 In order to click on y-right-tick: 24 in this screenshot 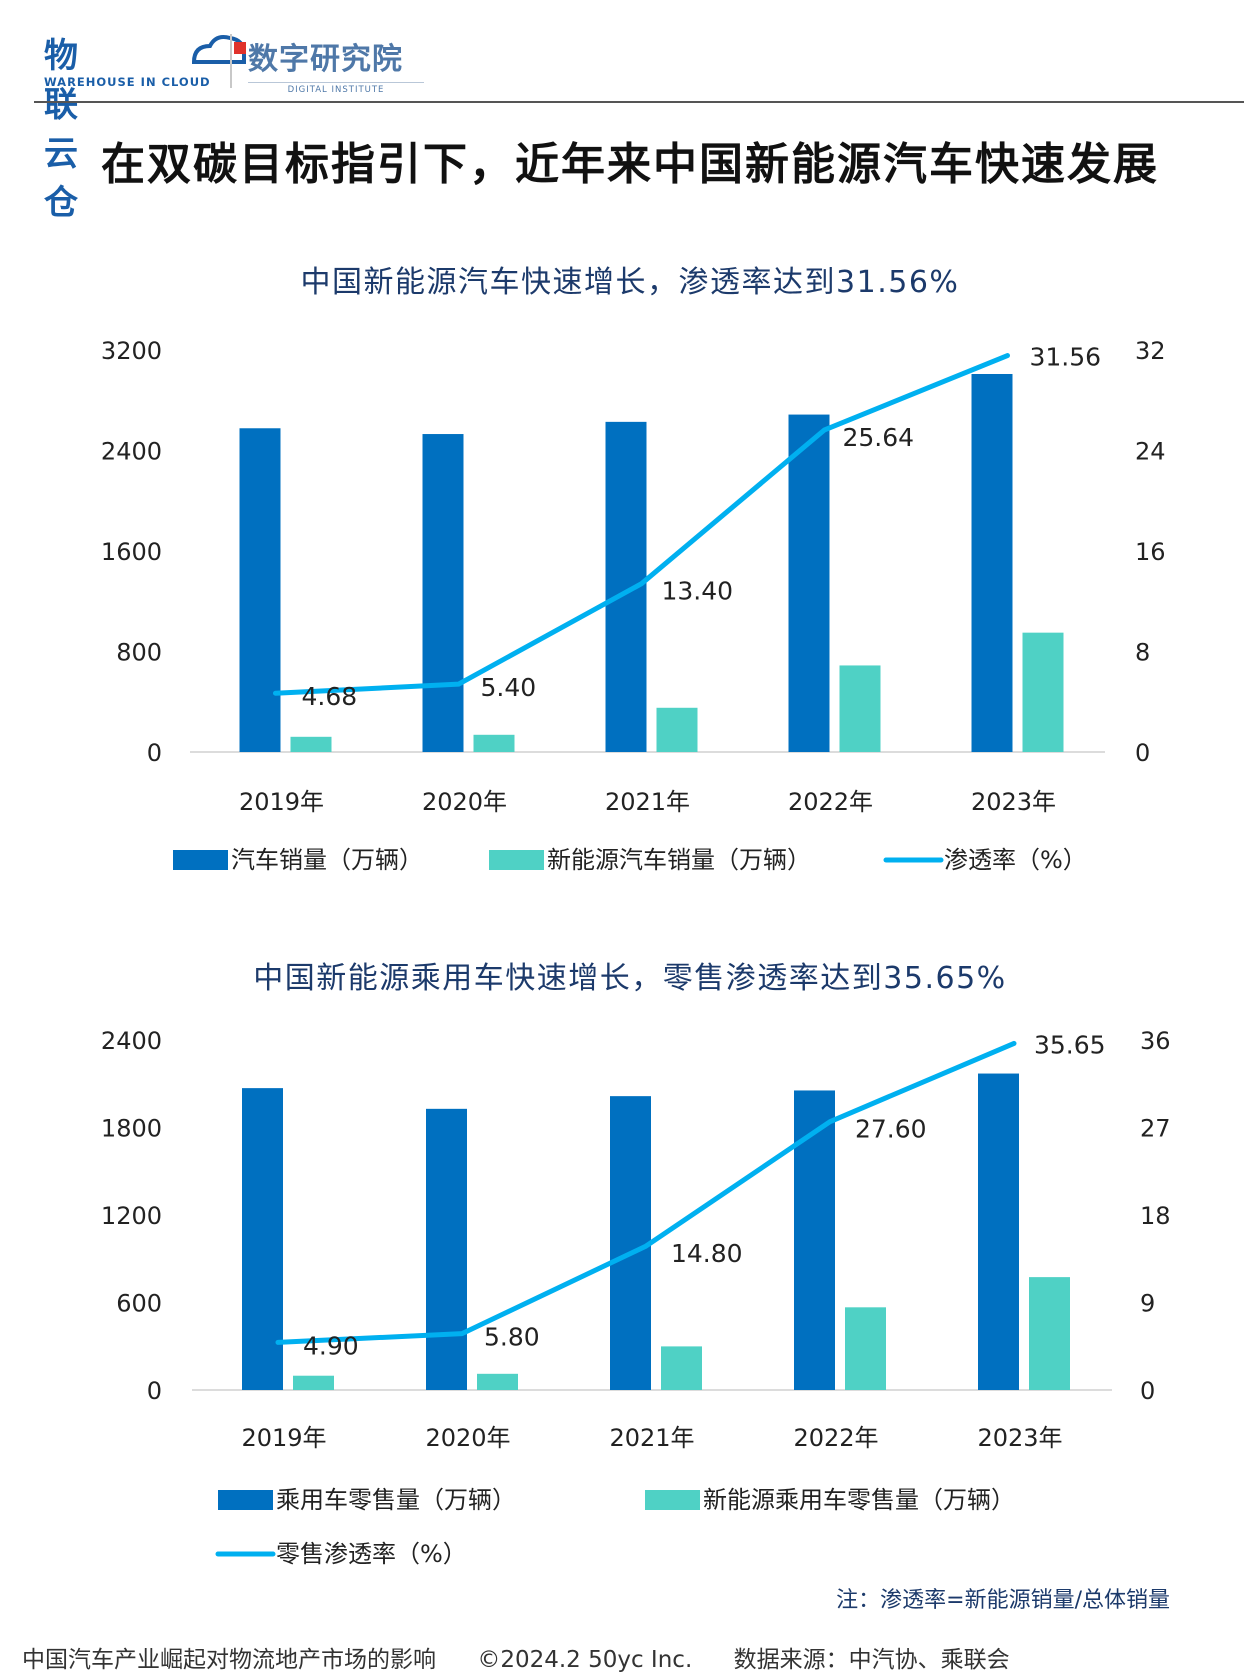, I will do `click(1150, 452)`.